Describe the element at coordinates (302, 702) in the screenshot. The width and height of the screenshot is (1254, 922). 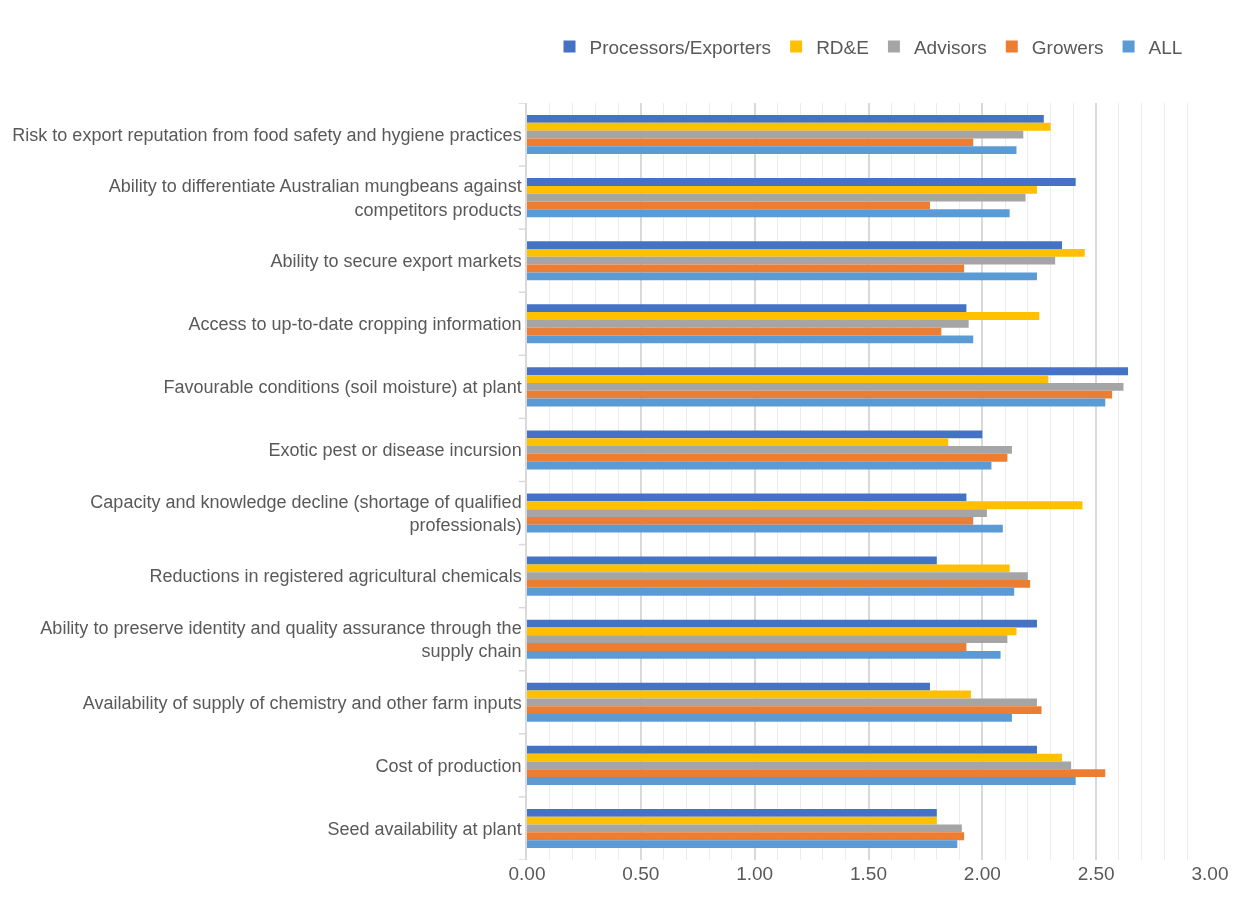
I see `y-tick-label: Availability of supply of chemistry and other farm inputs` at that location.